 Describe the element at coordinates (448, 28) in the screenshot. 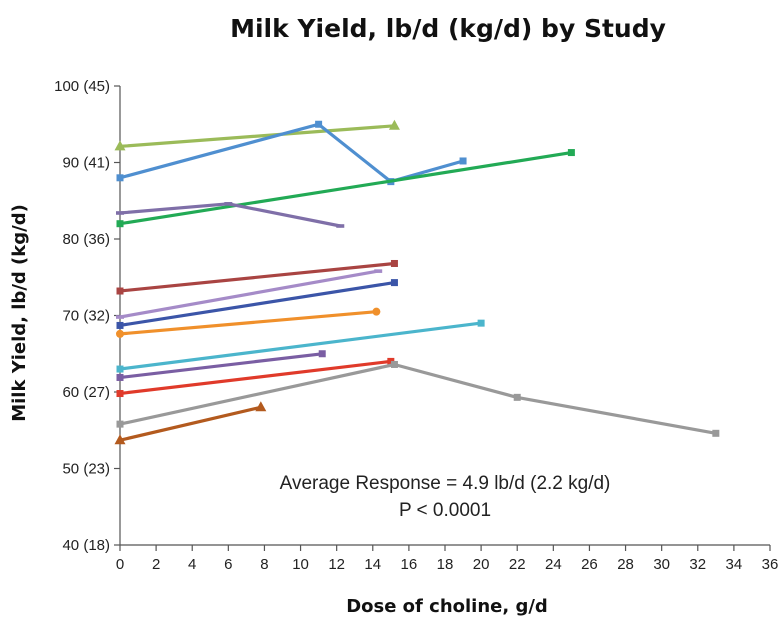

I see `chart-title: Milk Yield, lb/d (kg/d) by Study` at that location.